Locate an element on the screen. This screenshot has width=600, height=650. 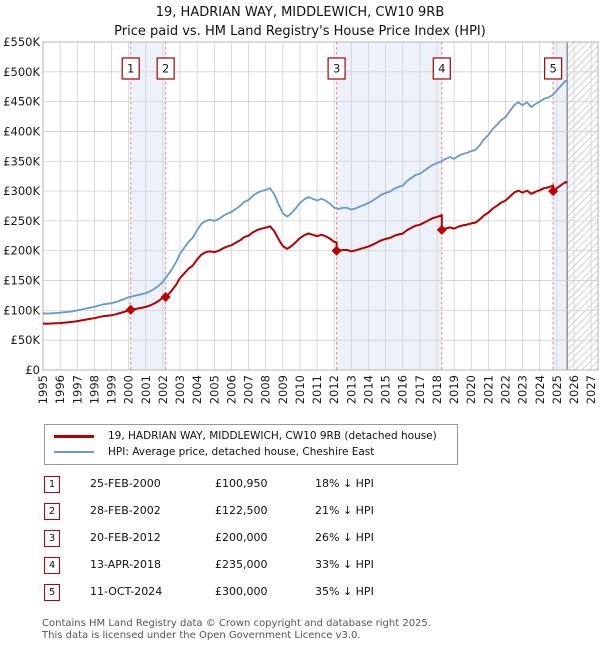
svg-text: 2002 is located at coordinates (163, 389).